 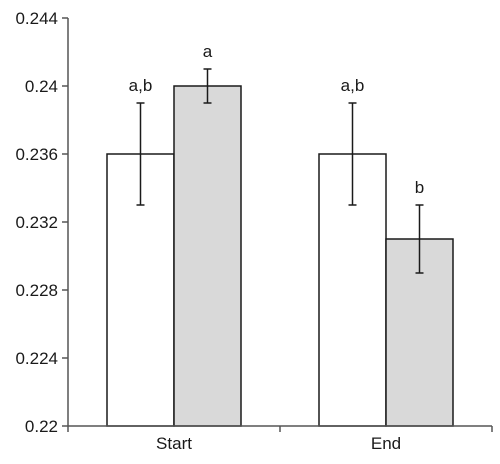 I want to click on y-tick-label: 0.232, so click(x=36, y=222).